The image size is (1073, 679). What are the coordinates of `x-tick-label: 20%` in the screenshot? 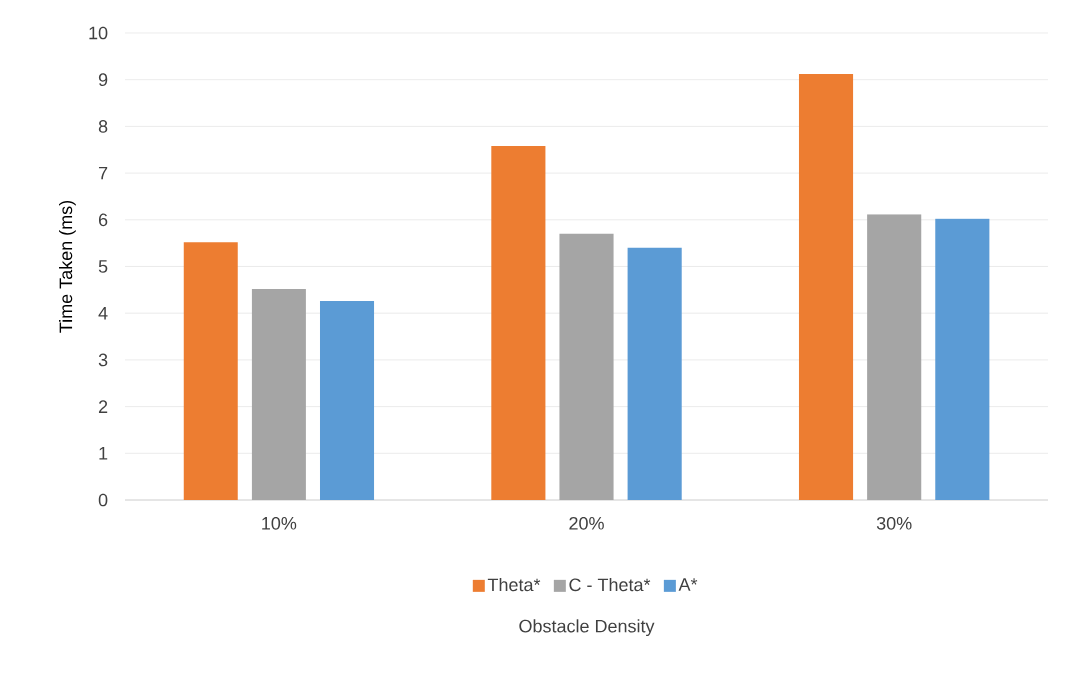 It's located at (586, 523).